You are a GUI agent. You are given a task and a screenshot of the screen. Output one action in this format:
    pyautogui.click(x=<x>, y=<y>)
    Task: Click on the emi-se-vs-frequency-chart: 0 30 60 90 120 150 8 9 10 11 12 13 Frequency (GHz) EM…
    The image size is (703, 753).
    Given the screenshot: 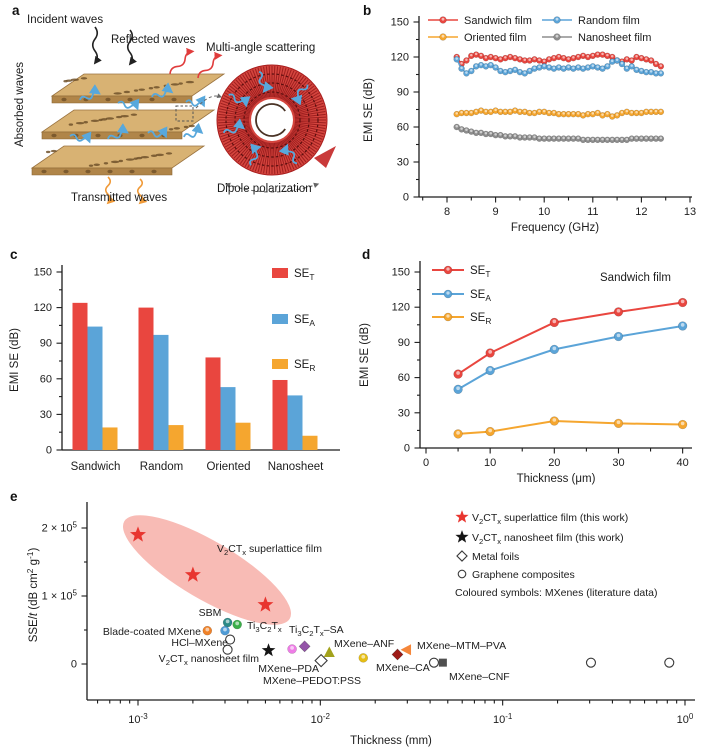 What is the action you would take?
    pyautogui.click(x=529, y=124)
    